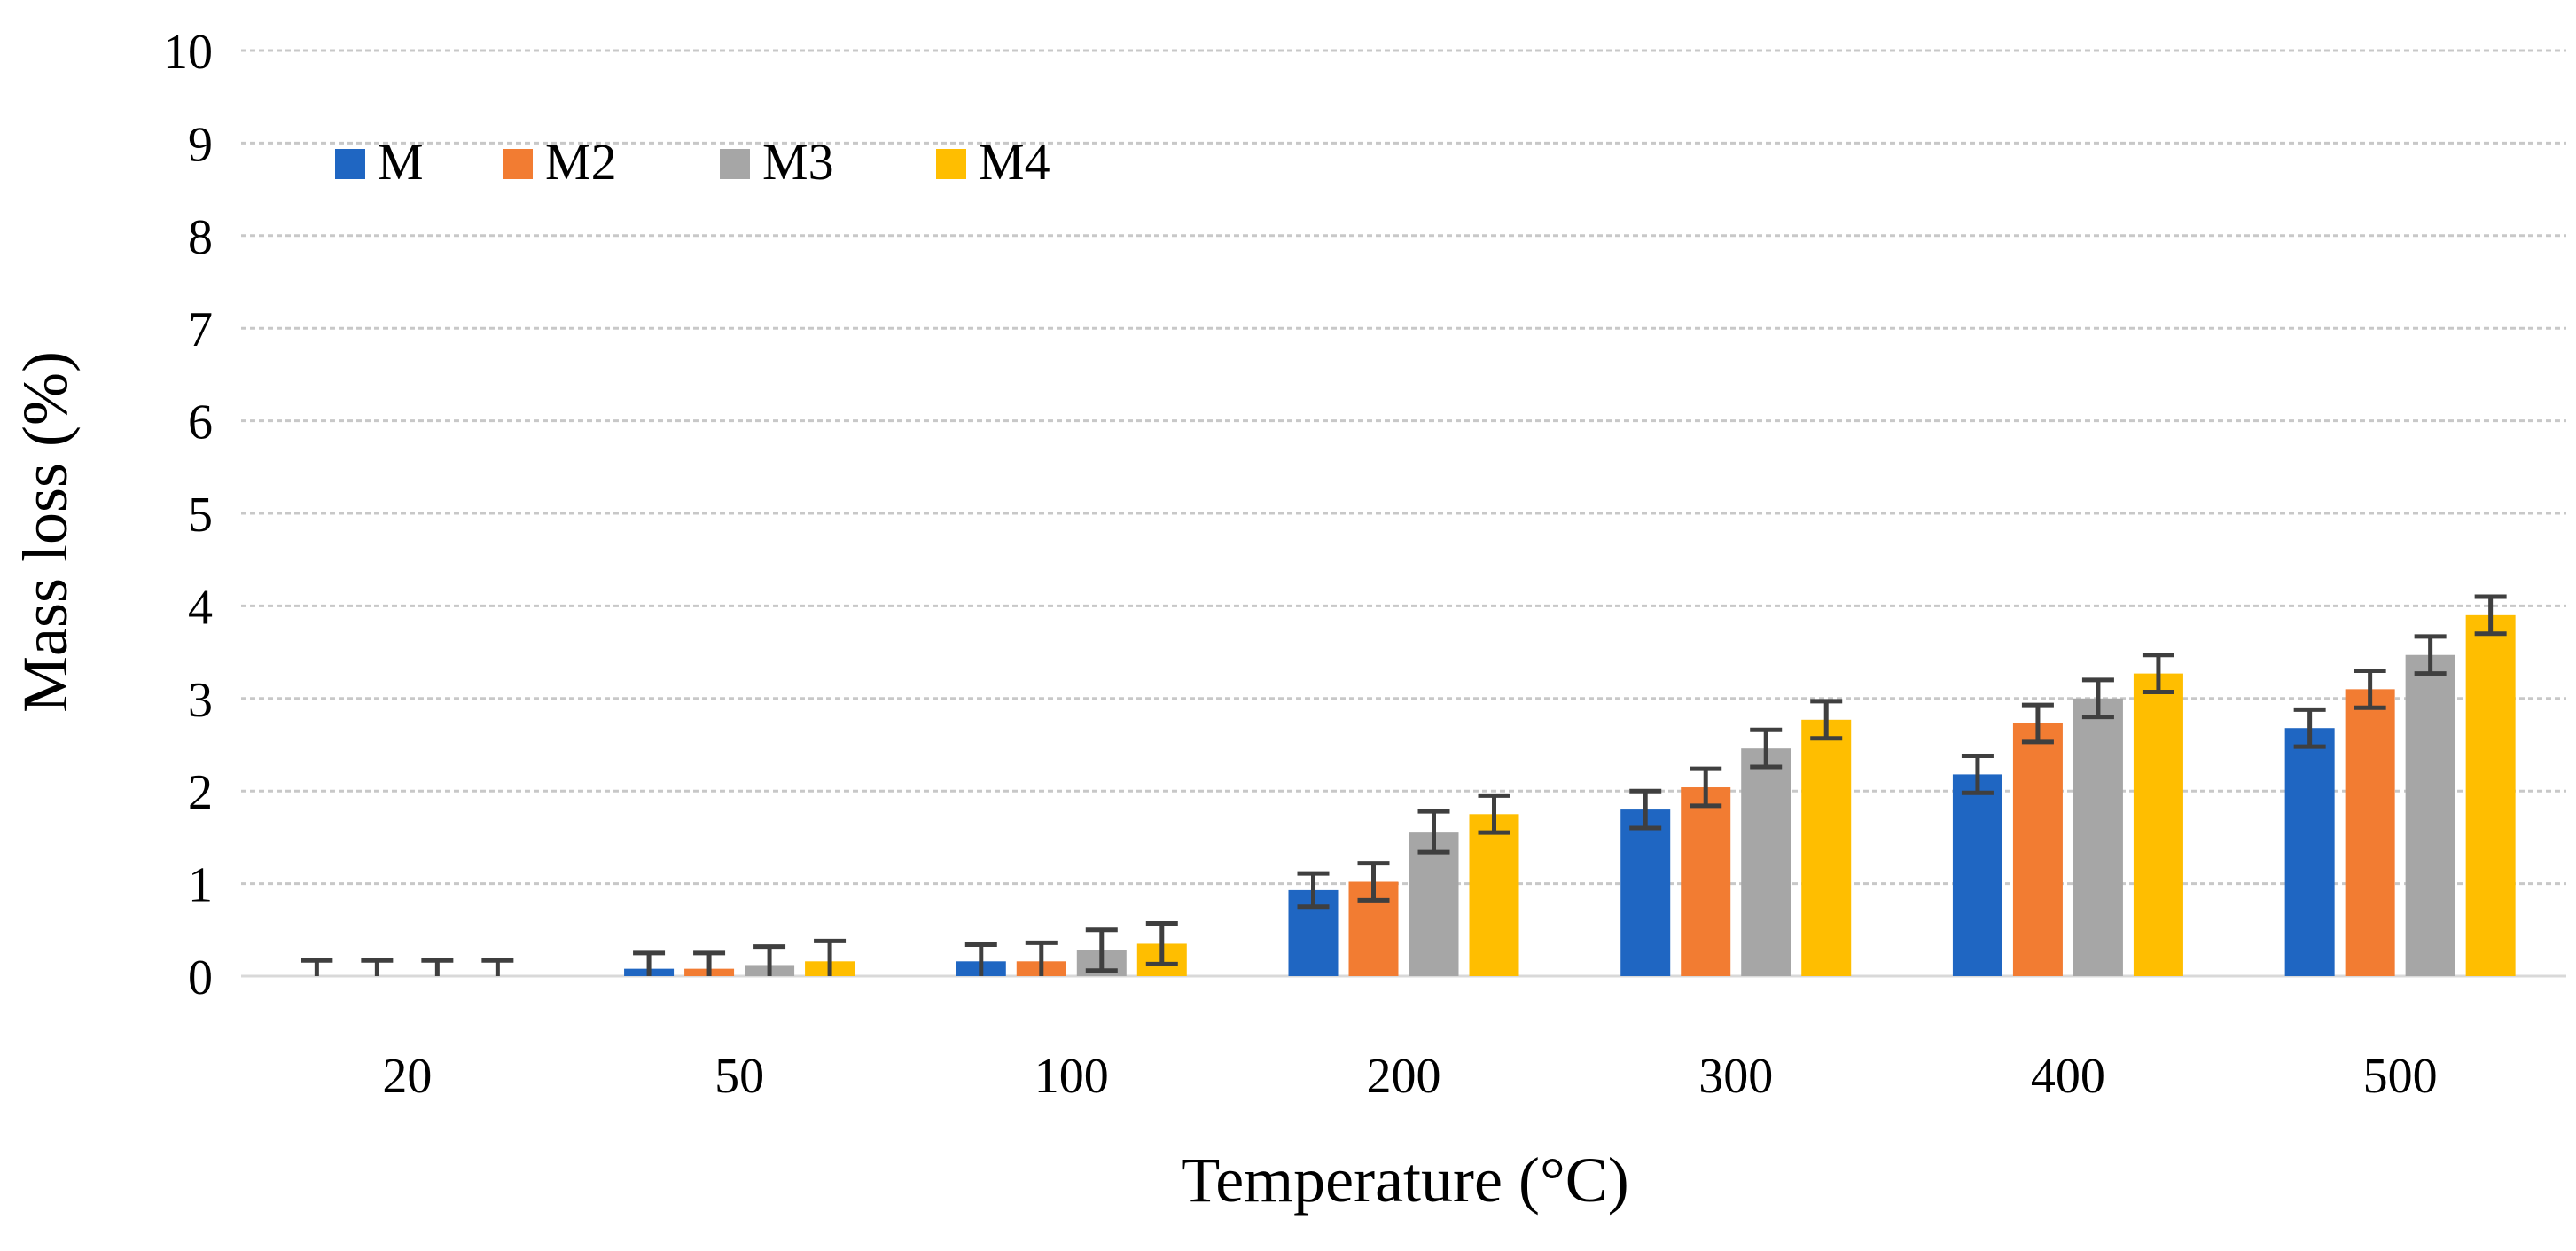  Describe the element at coordinates (739, 1076) in the screenshot. I see `x-tick-label: 50` at that location.